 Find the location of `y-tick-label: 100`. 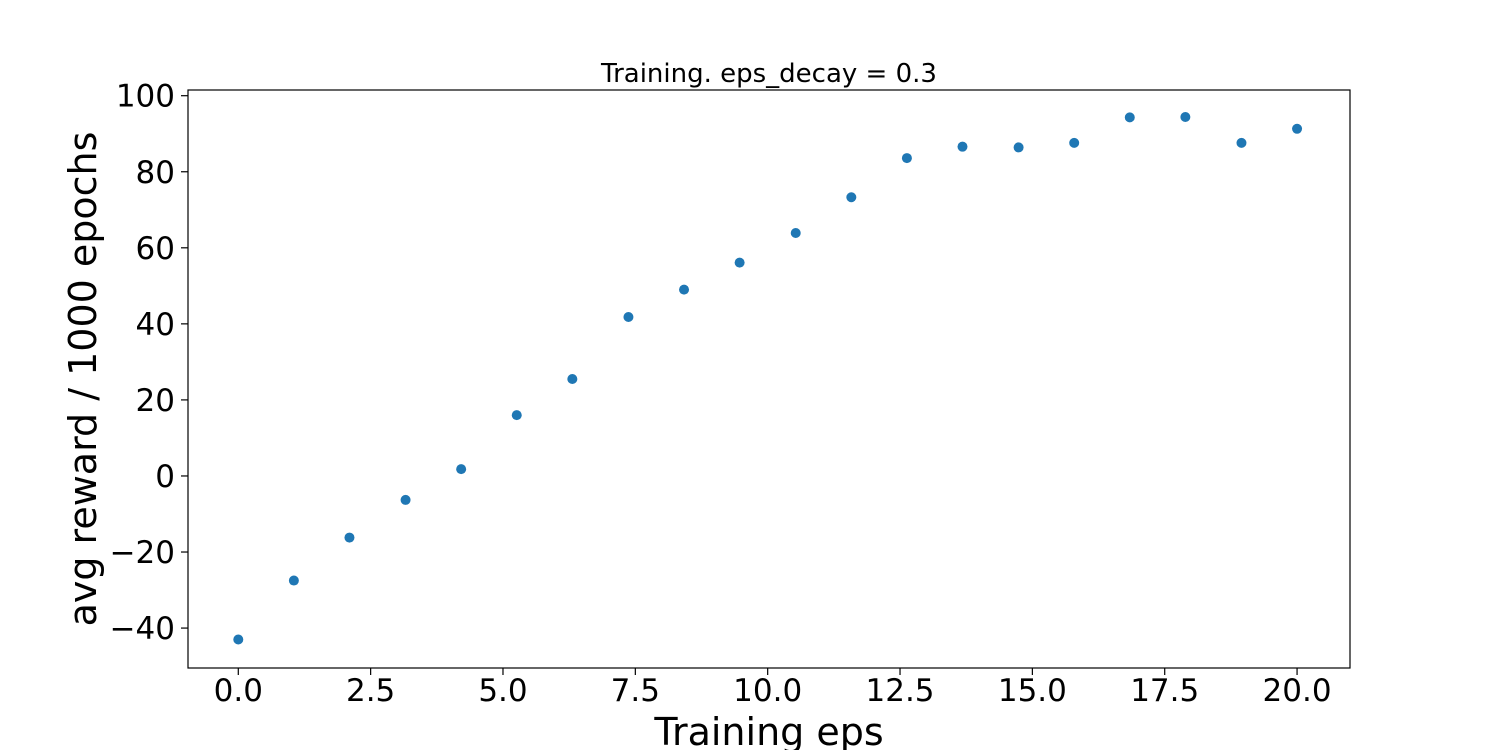

y-tick-label: 100 is located at coordinates (145, 97).